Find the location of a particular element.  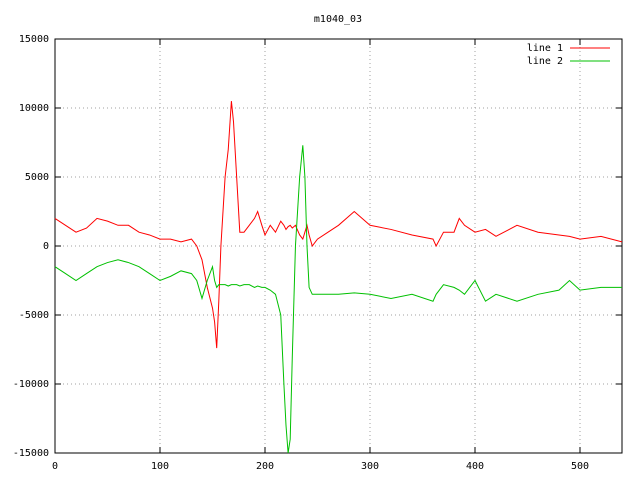

y-tick-label: 5000 is located at coordinates (37, 177).